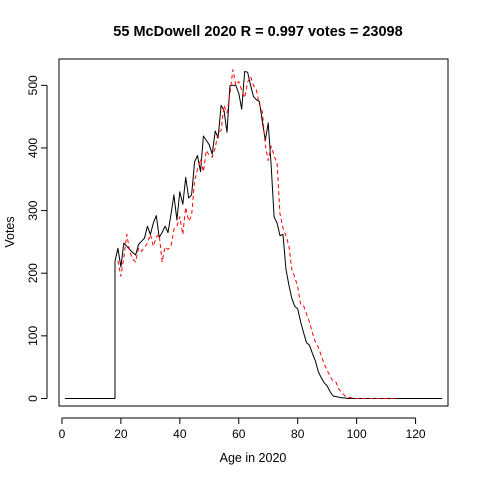 The height and width of the screenshot is (480, 480). I want to click on y-tick-label: 500, so click(33, 85).